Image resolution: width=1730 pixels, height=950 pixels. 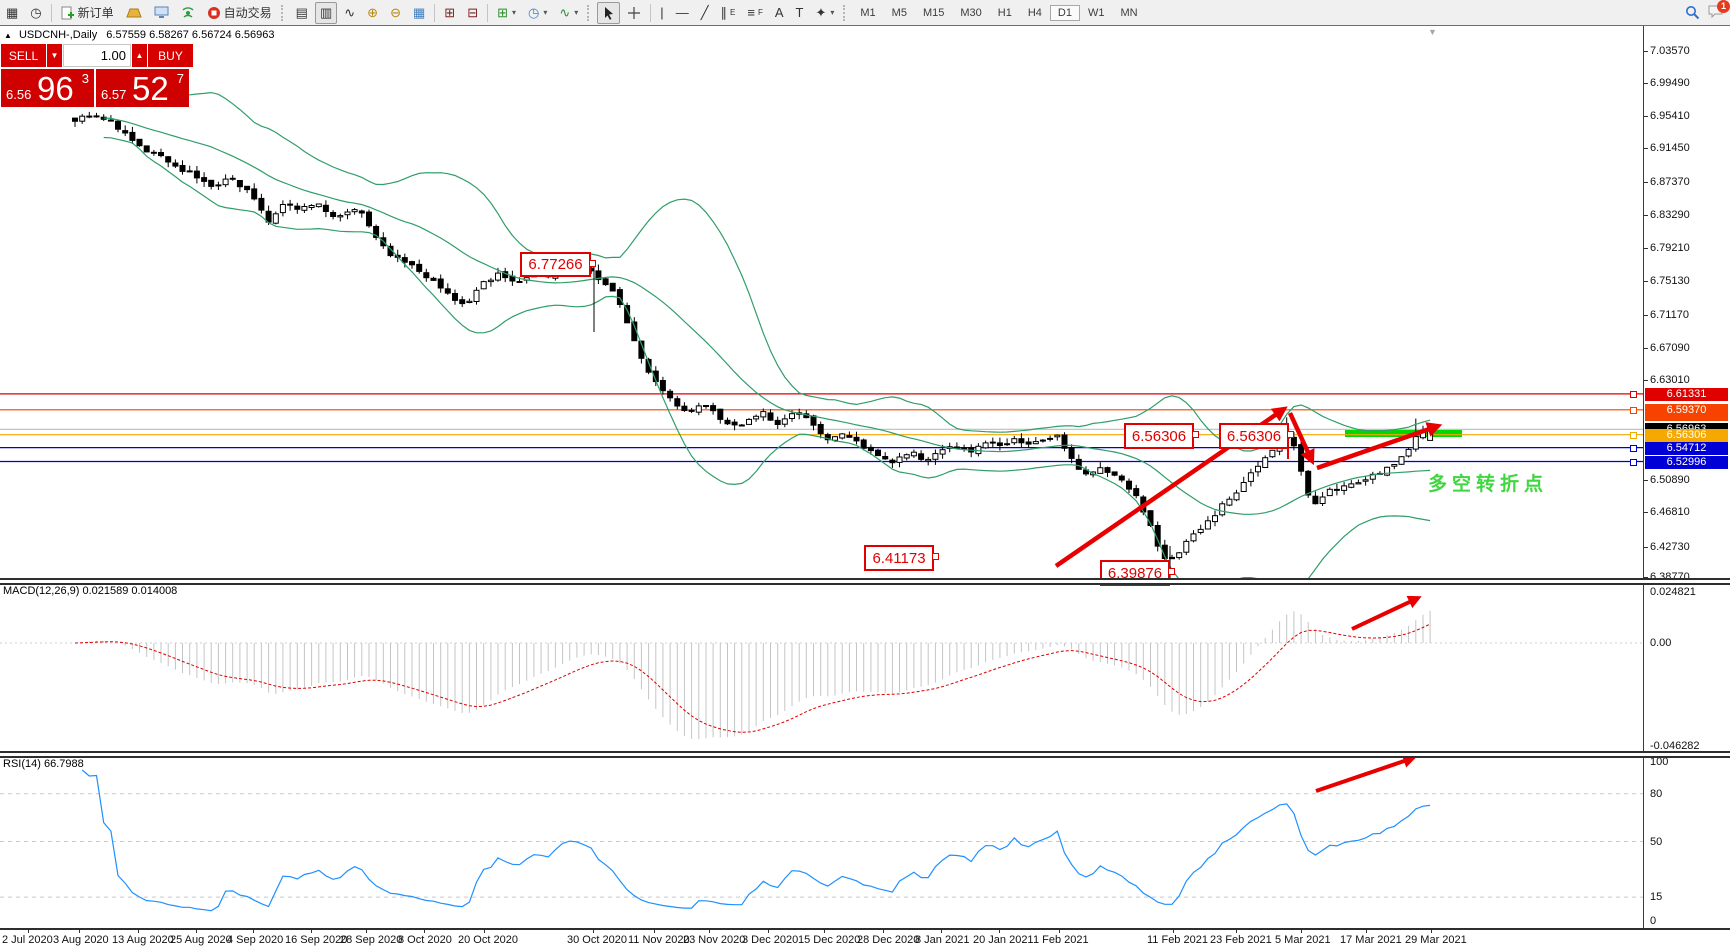 I want to click on history-center-button: ◷, so click(x=35, y=13).